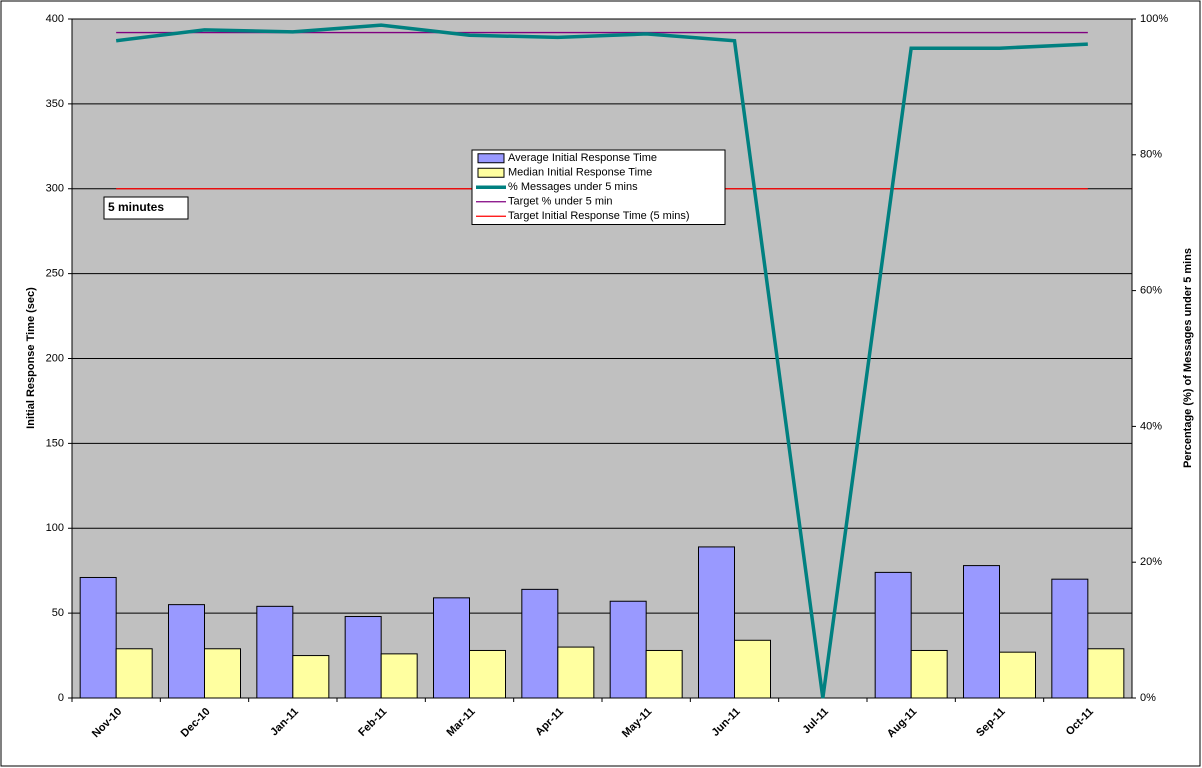 The image size is (1202, 768). Describe the element at coordinates (580, 173) in the screenshot. I see `legend-label: Median Initial Response Time` at that location.